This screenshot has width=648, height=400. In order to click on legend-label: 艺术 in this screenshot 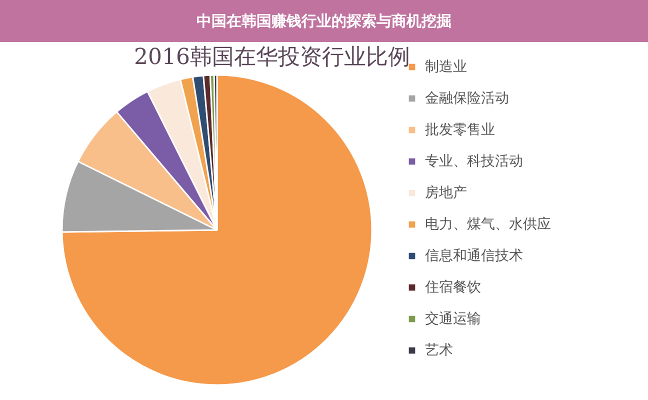, I will do `click(439, 350)`.